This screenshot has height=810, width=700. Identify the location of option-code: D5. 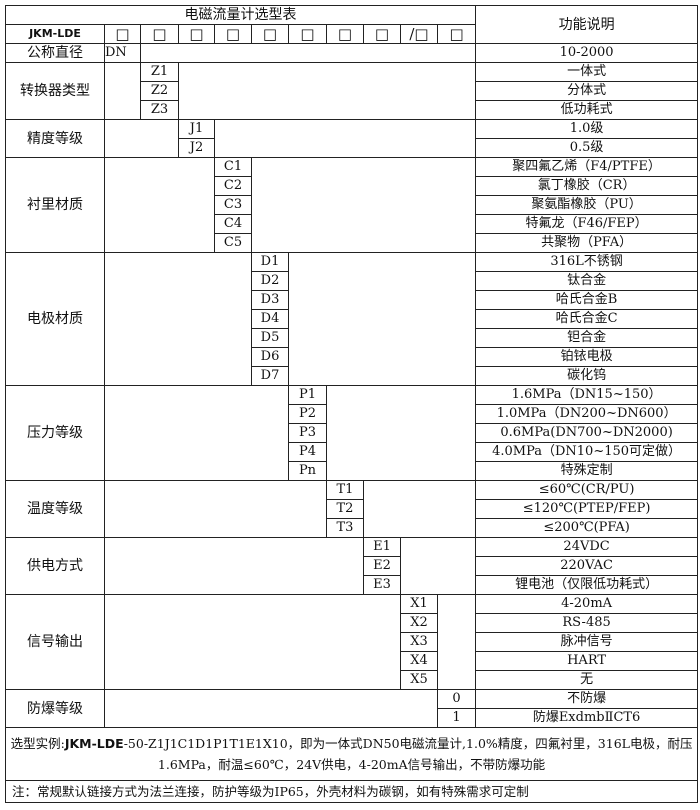
(270, 338).